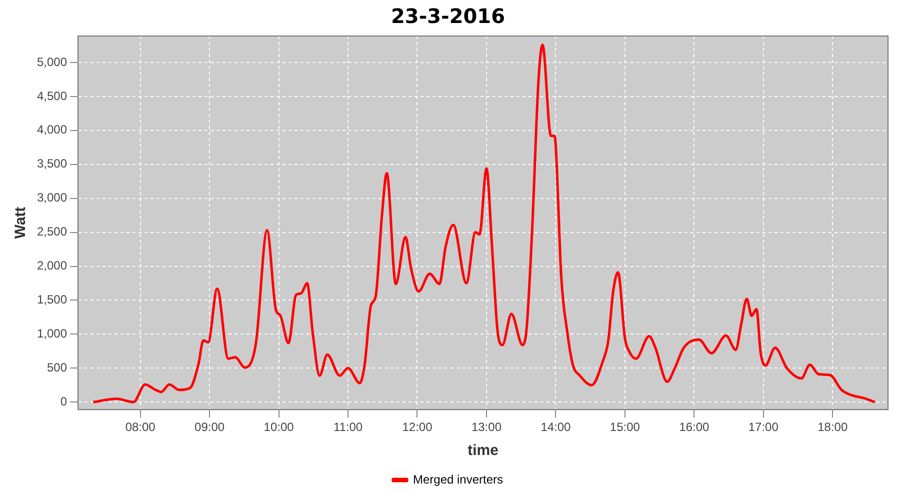  What do you see at coordinates (556, 427) in the screenshot?
I see `x-tick-label: 14:00` at bounding box center [556, 427].